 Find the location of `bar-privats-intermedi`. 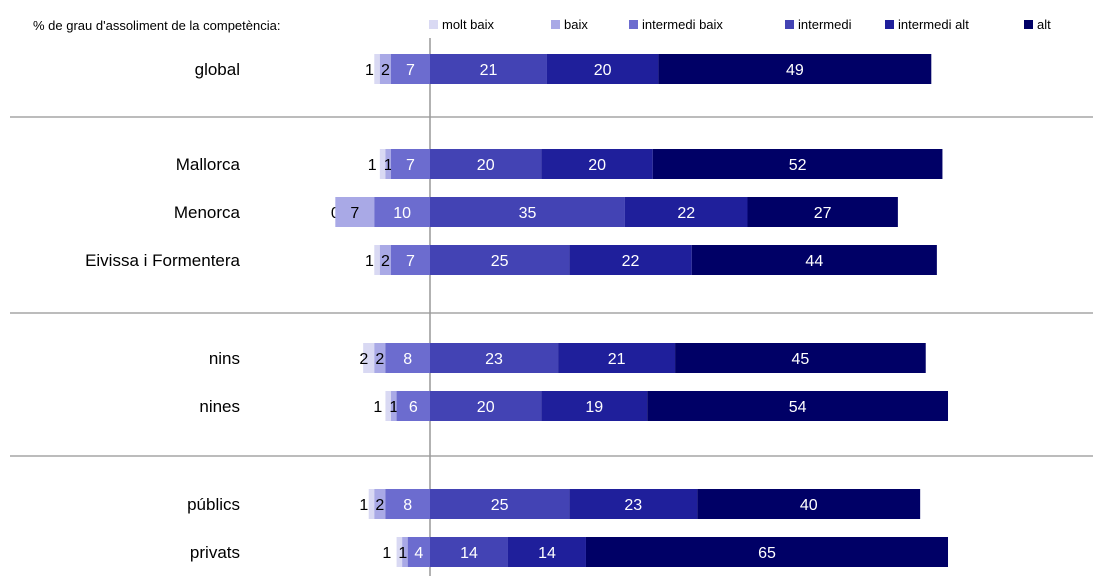

bar-privats-intermedi is located at coordinates (469, 552).